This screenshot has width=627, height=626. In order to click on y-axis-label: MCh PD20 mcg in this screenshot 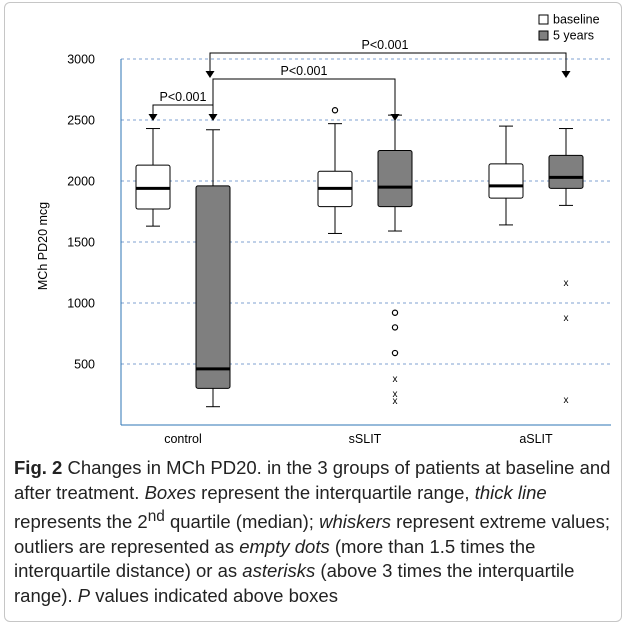, I will do `click(43, 246)`.